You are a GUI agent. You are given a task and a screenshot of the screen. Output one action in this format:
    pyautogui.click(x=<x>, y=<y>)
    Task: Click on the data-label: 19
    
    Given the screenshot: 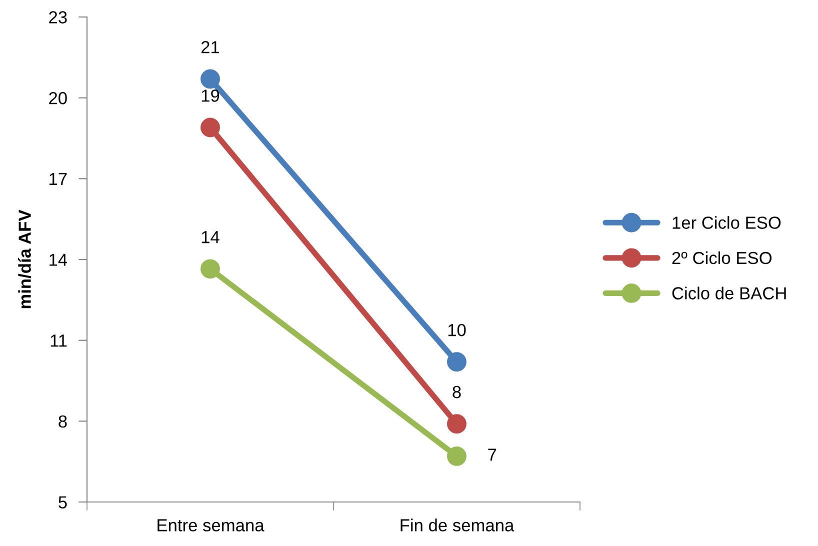 What is the action you would take?
    pyautogui.click(x=211, y=96)
    